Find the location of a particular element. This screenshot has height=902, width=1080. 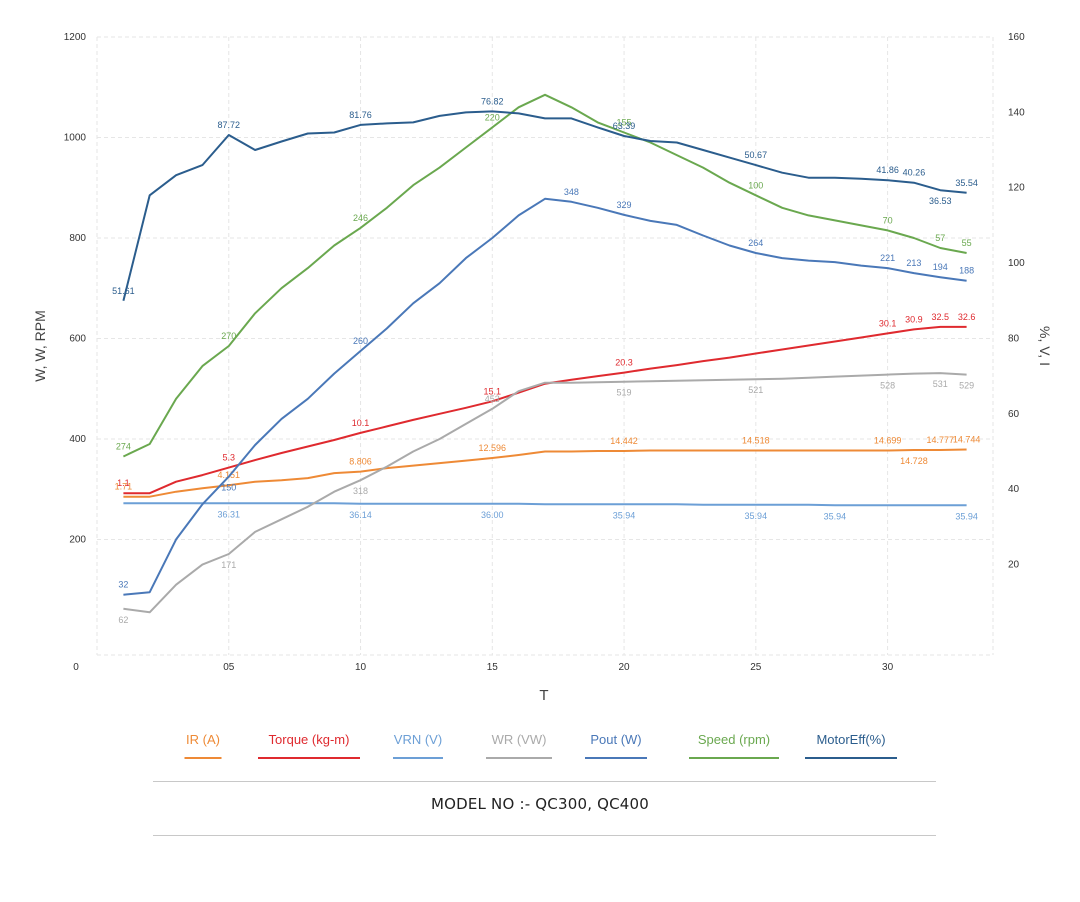

model-number: MODEL NO :- QC300, QC400 is located at coordinates (540, 804).